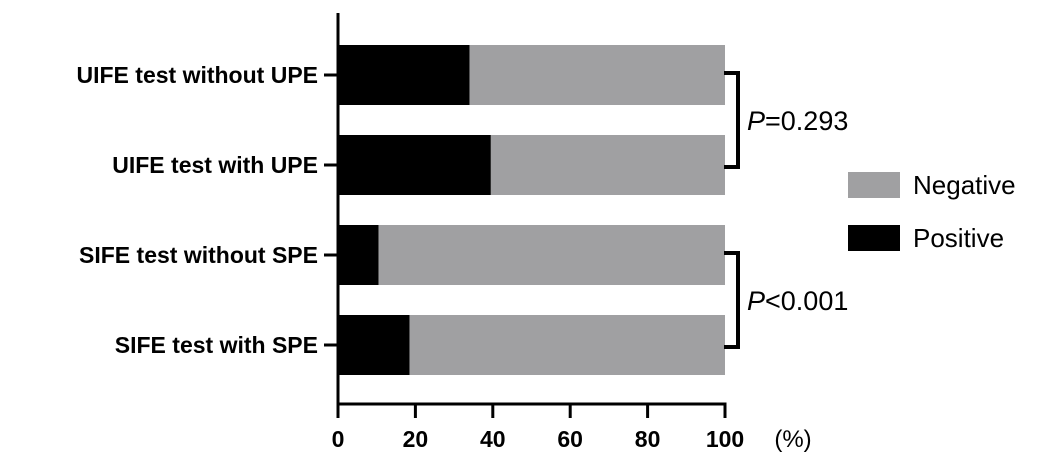 The height and width of the screenshot is (459, 1038). What do you see at coordinates (874, 238) in the screenshot?
I see `legend-swatch-positive` at bounding box center [874, 238].